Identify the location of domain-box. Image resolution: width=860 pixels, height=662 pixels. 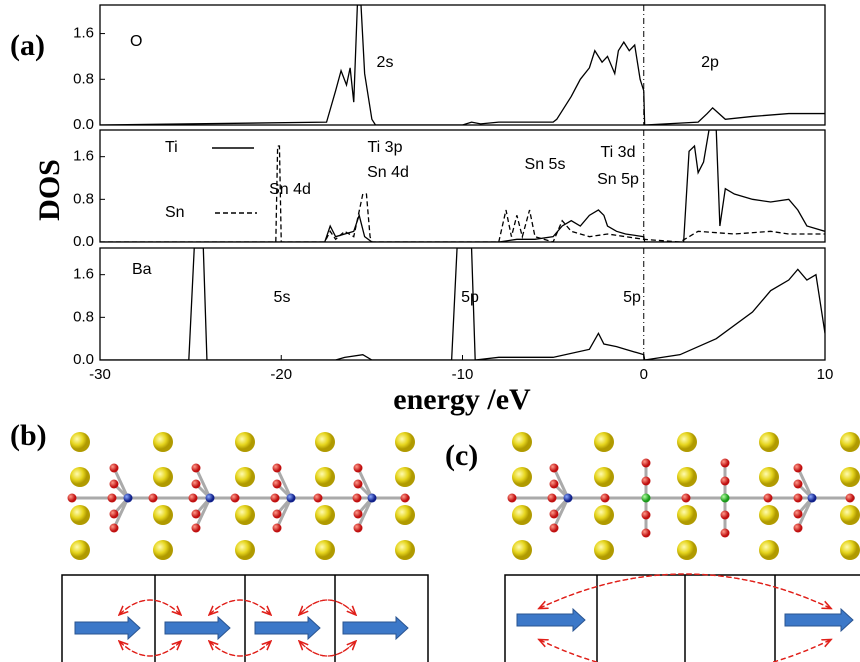
(682, 618).